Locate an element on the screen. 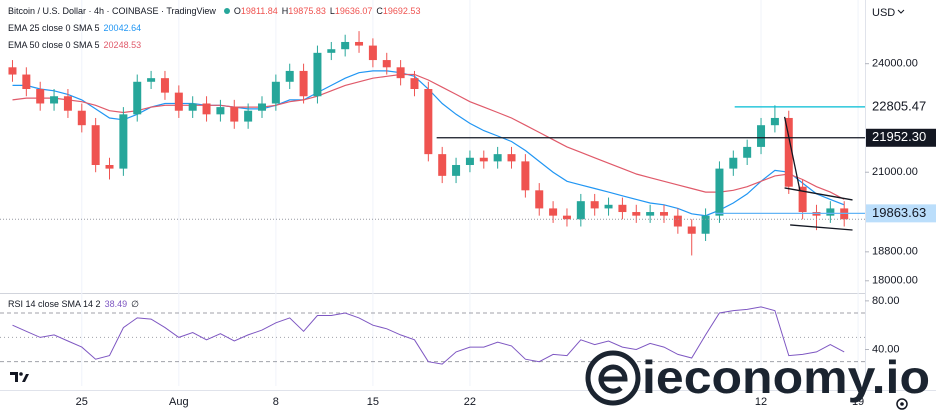  price-label: 21952.30 is located at coordinates (899, 136).